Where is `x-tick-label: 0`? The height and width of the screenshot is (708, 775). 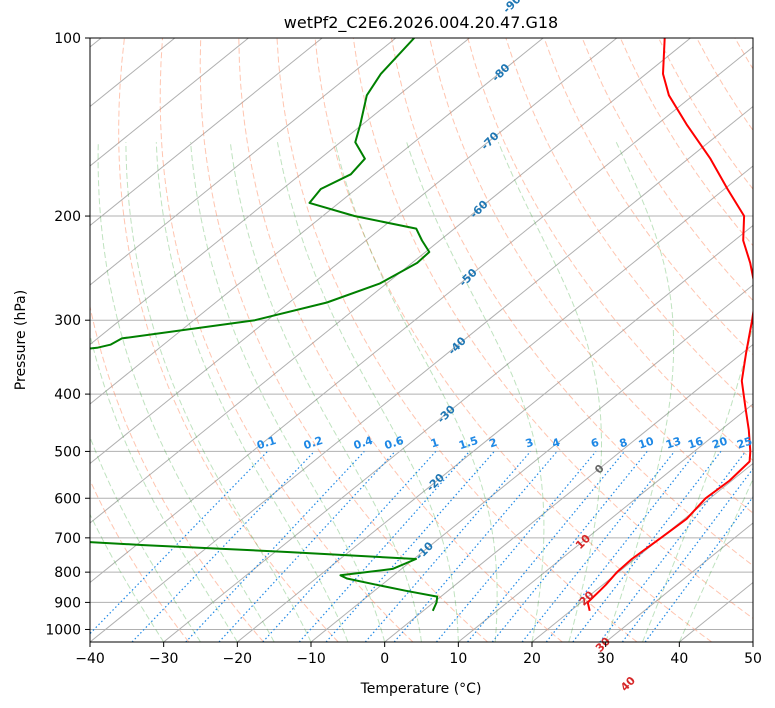
x-tick-label: 0 is located at coordinates (384, 659).